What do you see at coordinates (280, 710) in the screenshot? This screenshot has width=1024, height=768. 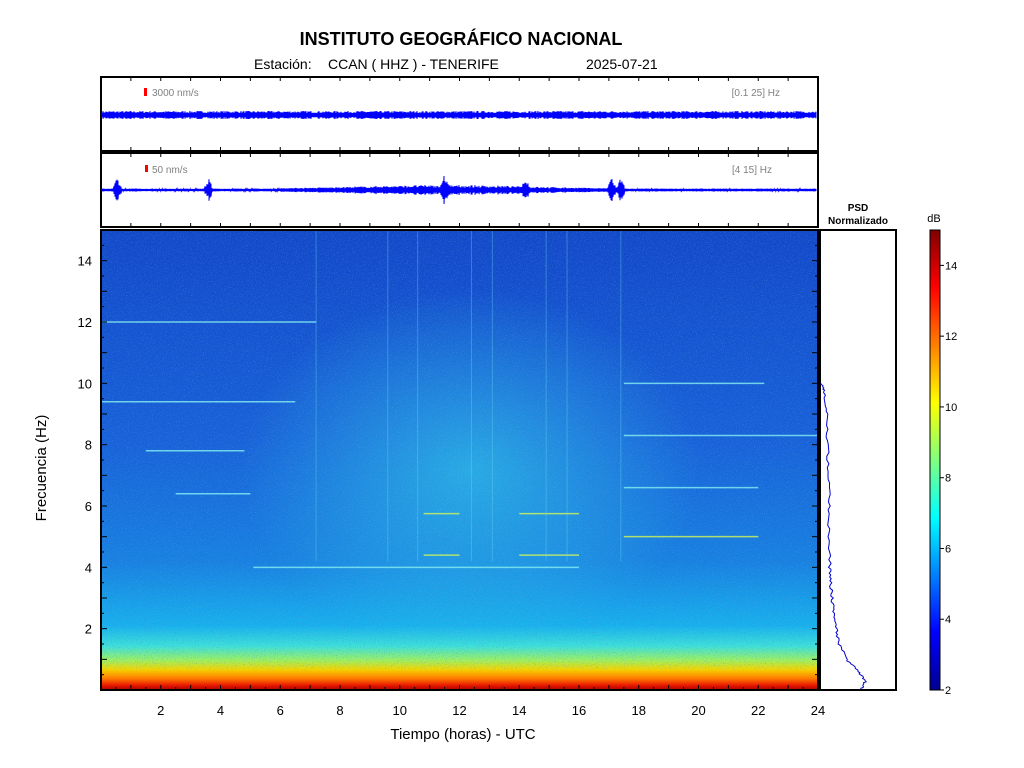 I see `x-tick-label: 6` at bounding box center [280, 710].